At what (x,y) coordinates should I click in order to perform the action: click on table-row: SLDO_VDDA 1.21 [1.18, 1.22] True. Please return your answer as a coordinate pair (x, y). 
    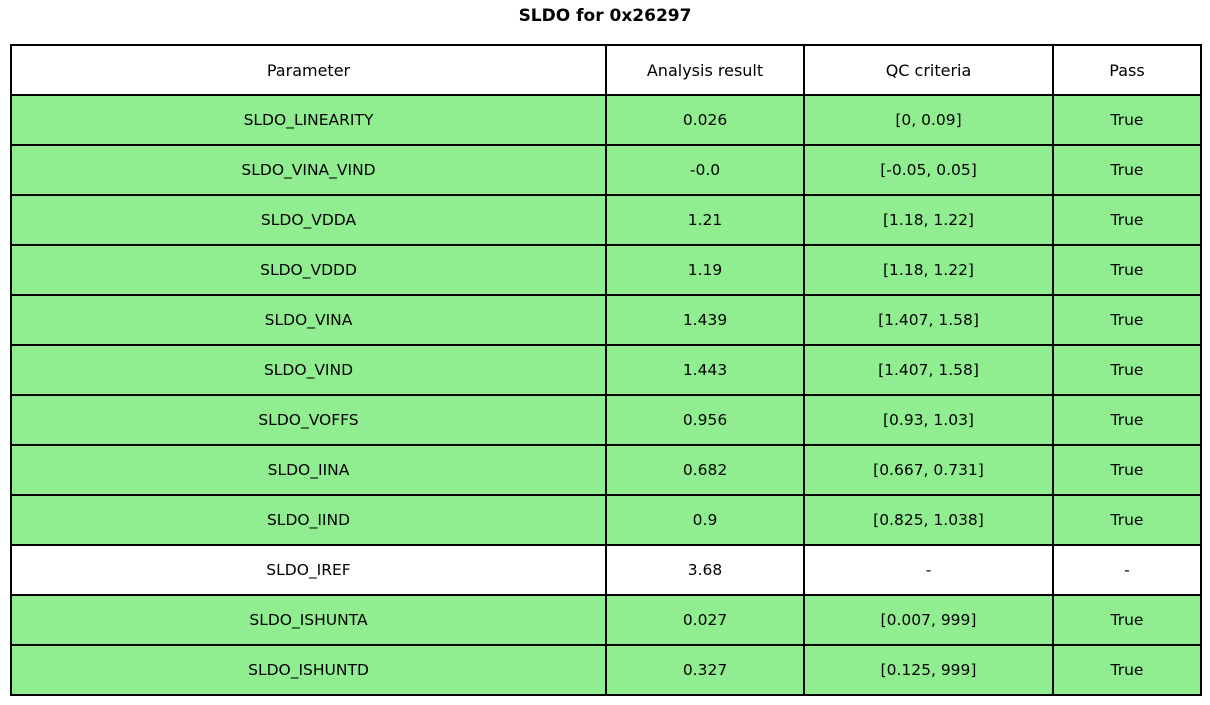
    Looking at the image, I should click on (606, 220).